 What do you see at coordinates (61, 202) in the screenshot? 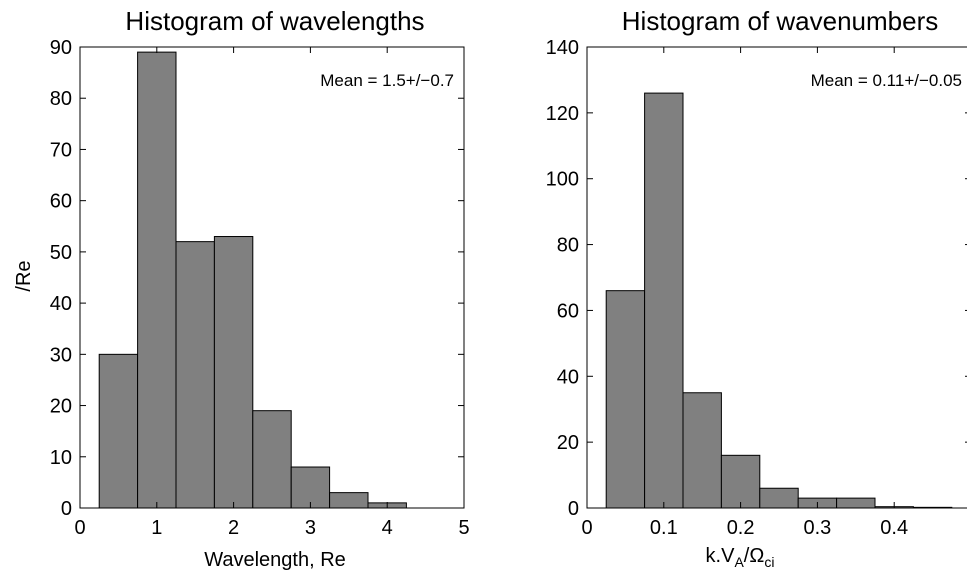
I see `wavelength-ytick-label-6: 60` at bounding box center [61, 202].